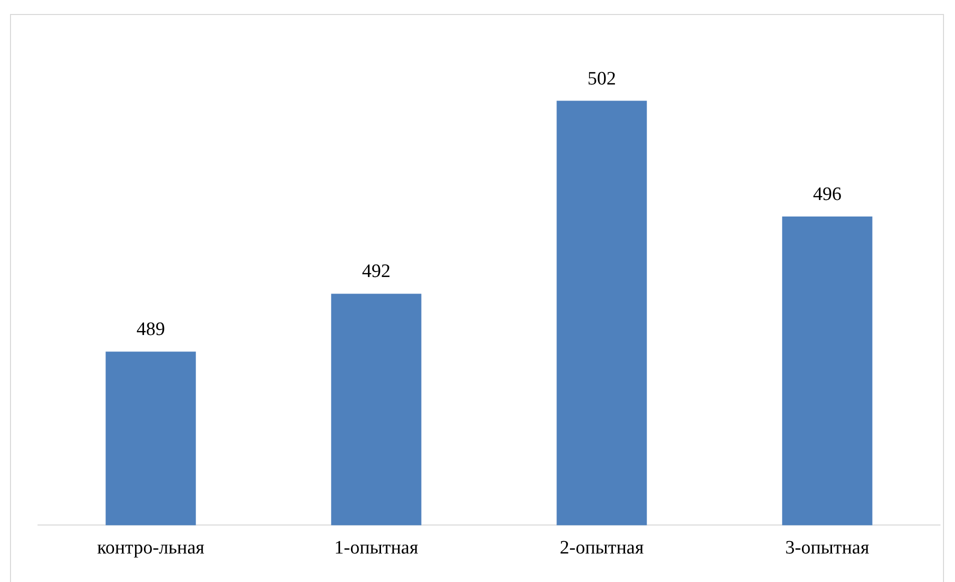 This screenshot has width=955, height=582. I want to click on x-tick-label: контро-льная, so click(151, 548).